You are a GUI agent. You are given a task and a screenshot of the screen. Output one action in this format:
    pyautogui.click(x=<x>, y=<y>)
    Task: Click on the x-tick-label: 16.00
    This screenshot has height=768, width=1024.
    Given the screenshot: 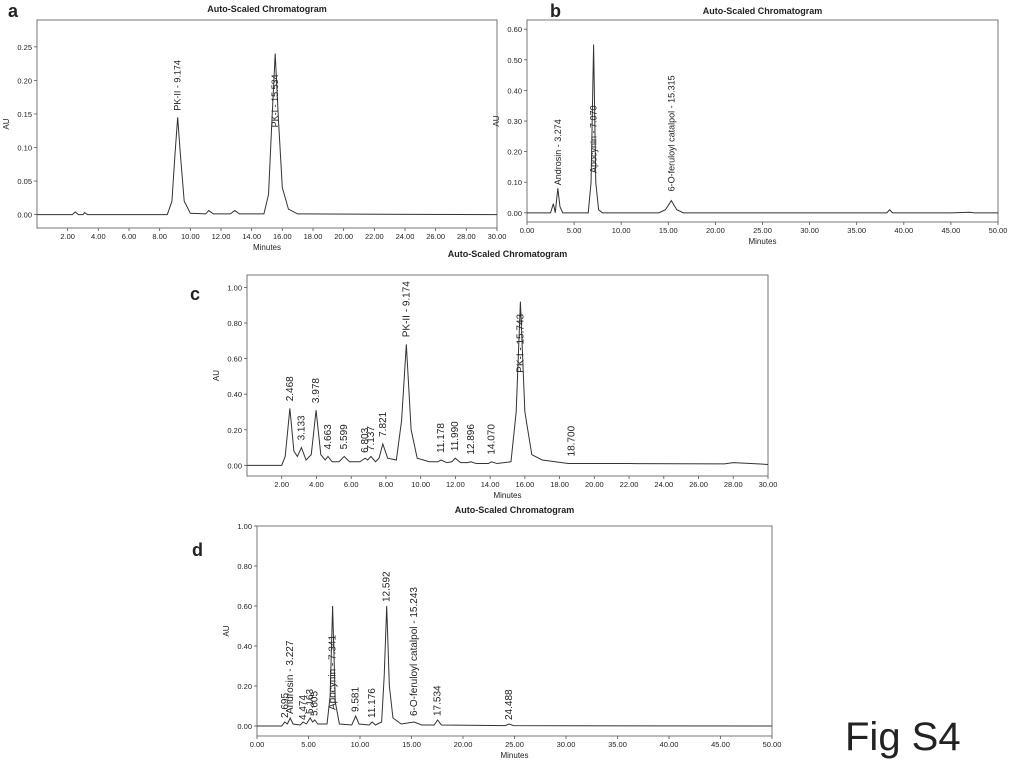 What is the action you would take?
    pyautogui.click(x=282, y=236)
    